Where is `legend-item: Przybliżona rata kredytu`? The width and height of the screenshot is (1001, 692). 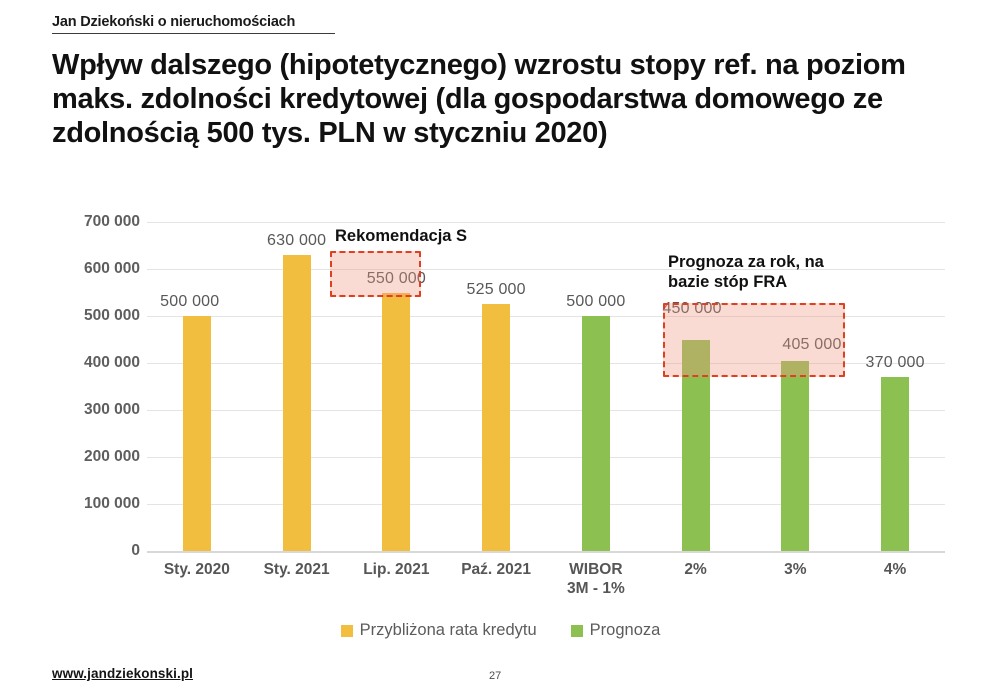 legend-item: Przybliżona rata kredytu is located at coordinates (438, 630).